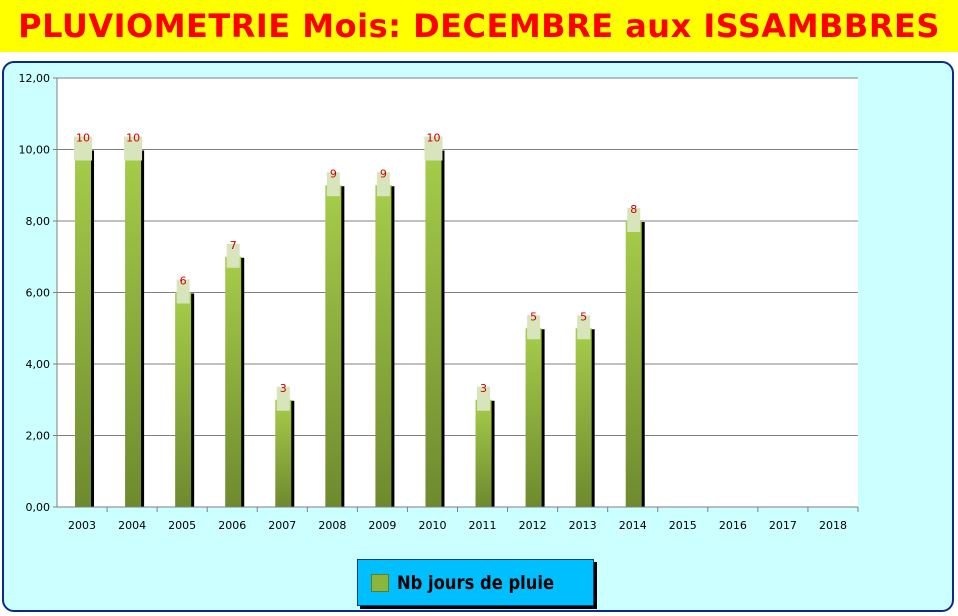 The width and height of the screenshot is (958, 616). Describe the element at coordinates (332, 525) in the screenshot. I see `x-tick-label: 2008` at that location.